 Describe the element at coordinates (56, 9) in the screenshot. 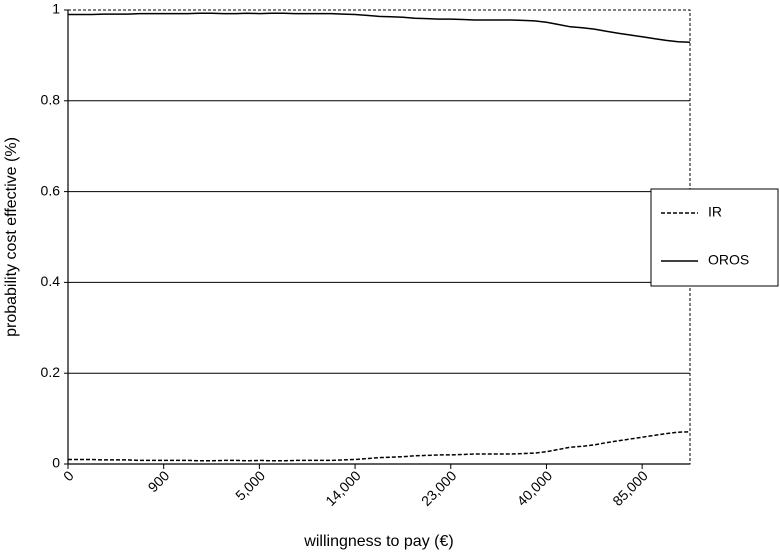

I see `y-tick-label: 1` at that location.